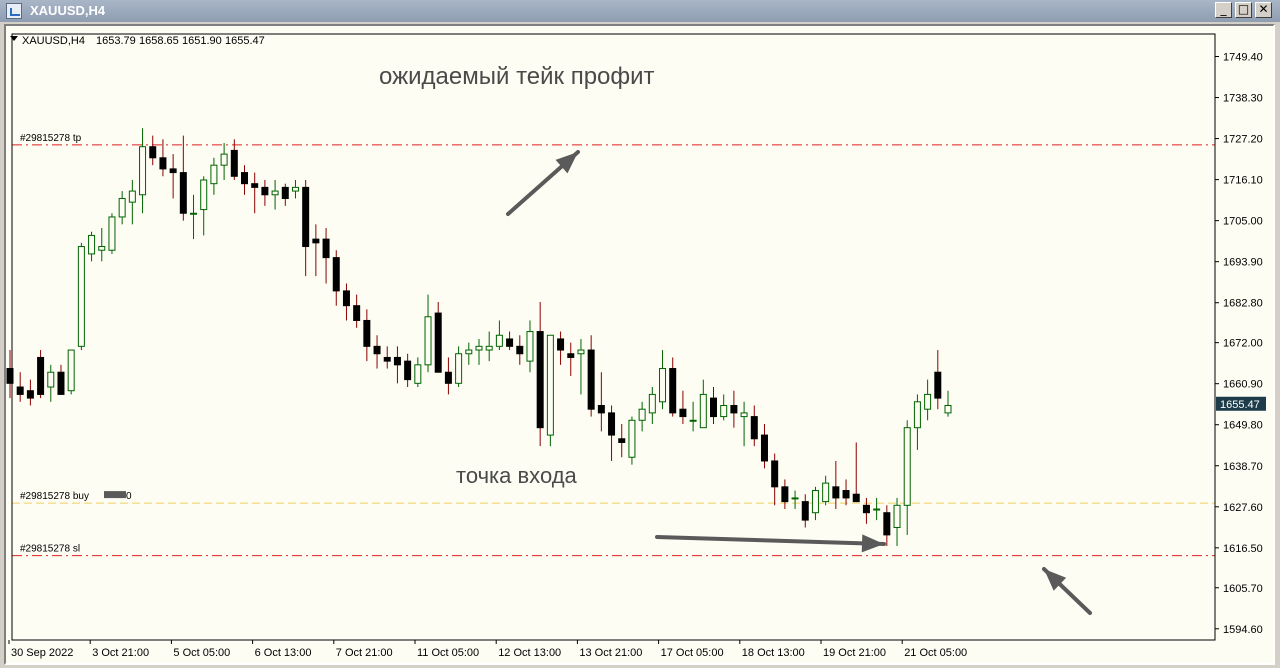 Image resolution: width=1280 pixels, height=668 pixels. I want to click on price-tick-label: 1705.00, so click(1243, 222).